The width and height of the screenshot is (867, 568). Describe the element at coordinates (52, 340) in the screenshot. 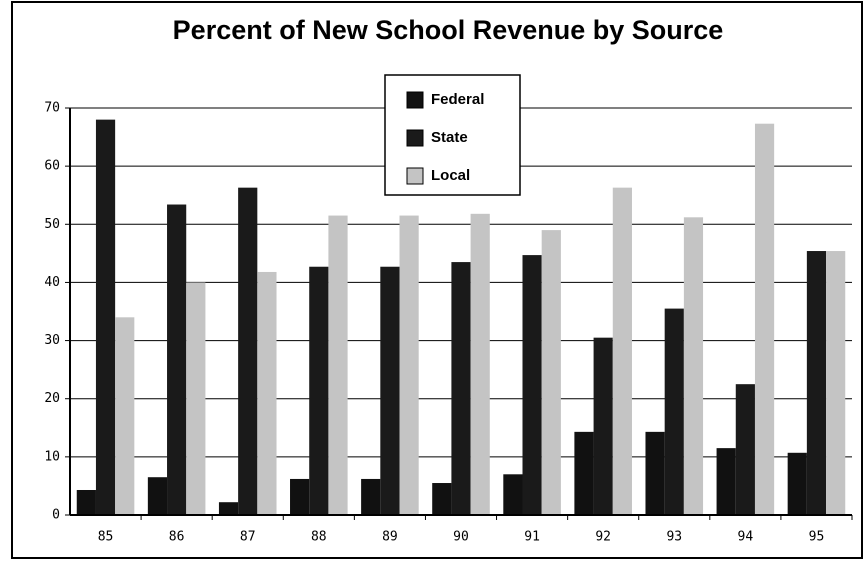

I see `y-tick-label: 30` at that location.